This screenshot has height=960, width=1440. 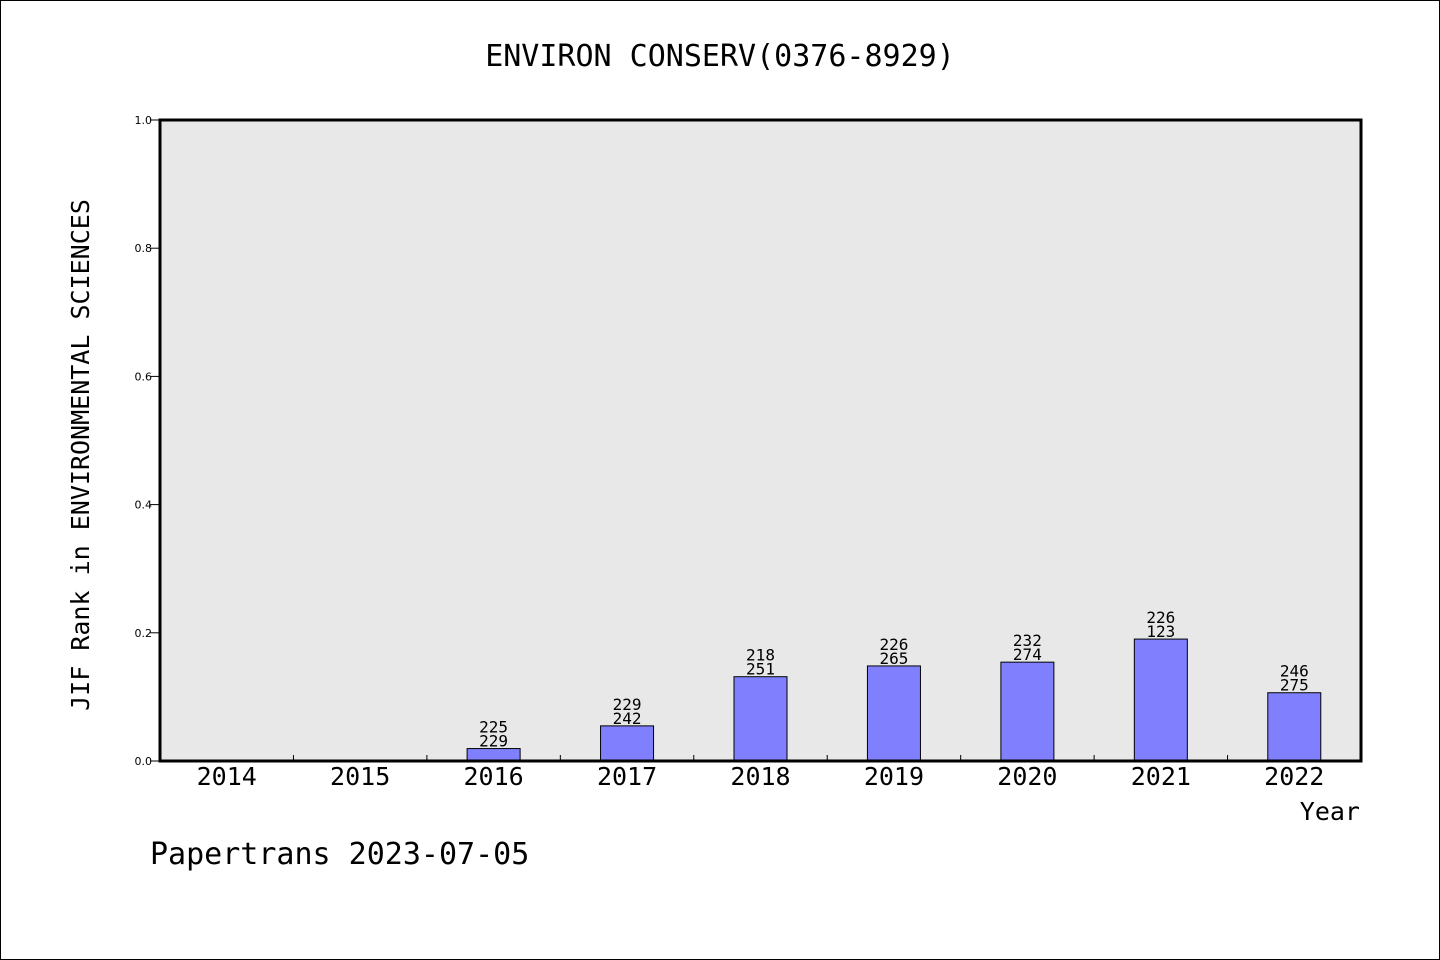 I want to click on x-tick-label: 2017, so click(x=627, y=776).